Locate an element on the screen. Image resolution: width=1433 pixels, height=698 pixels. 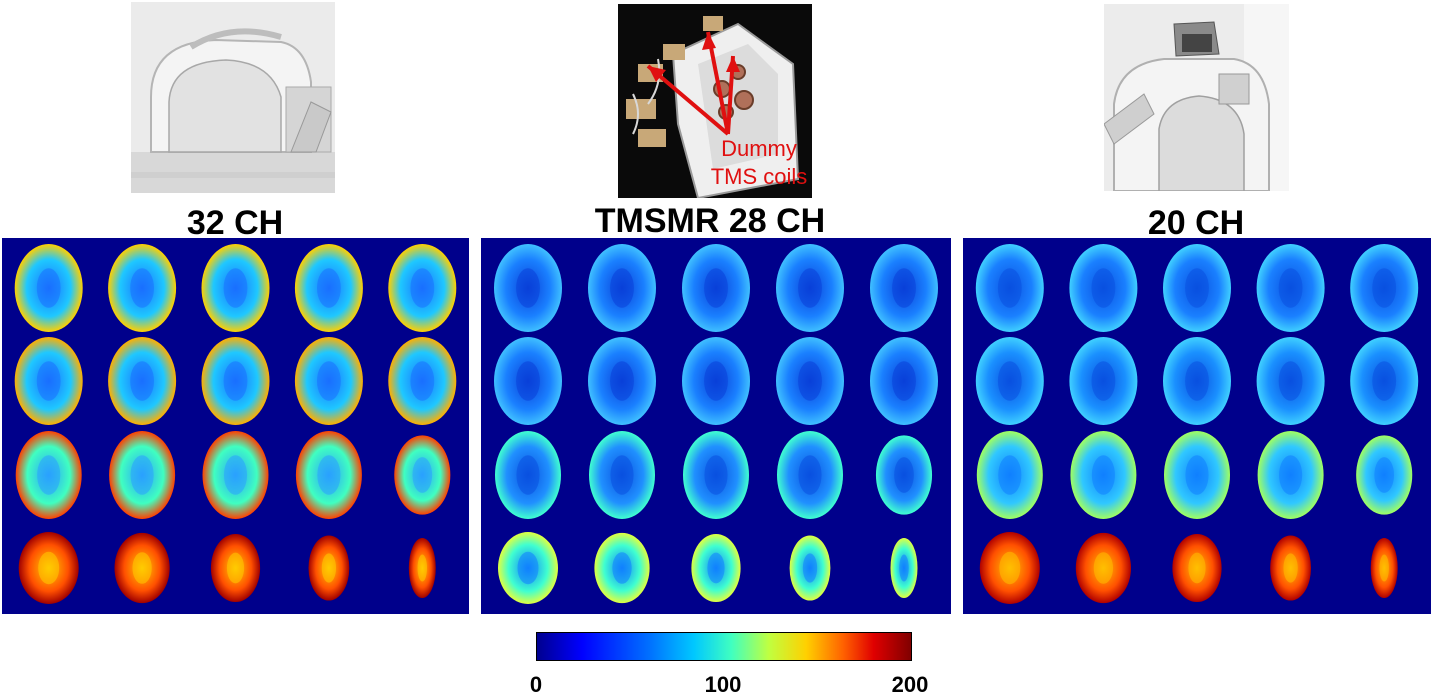
colorbar-tick-min: 0 is located at coordinates (536, 684).